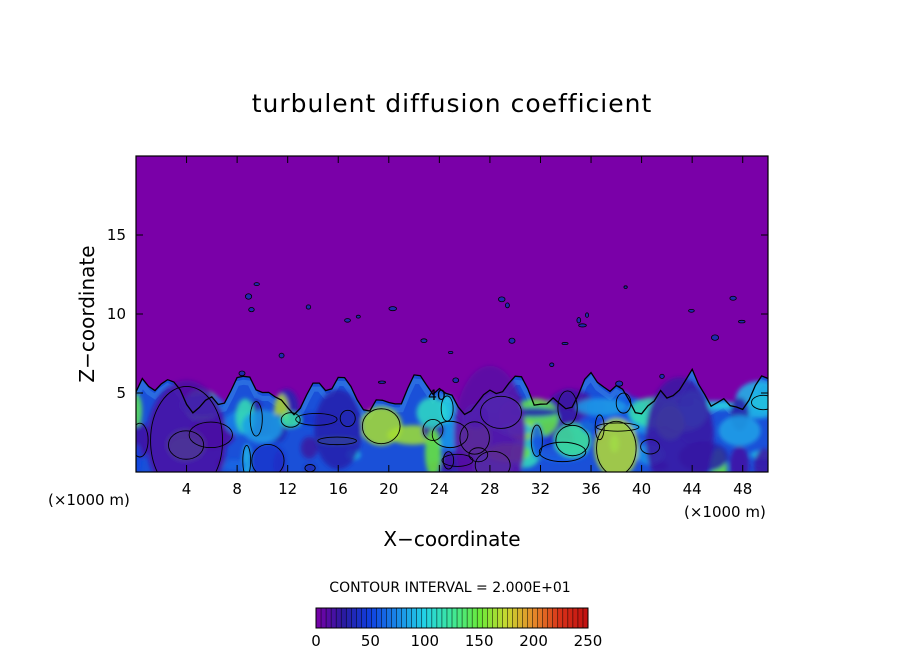 The image size is (904, 654). I want to click on colorbar-labels: 0 50 100 150 200 250, so click(456, 641).